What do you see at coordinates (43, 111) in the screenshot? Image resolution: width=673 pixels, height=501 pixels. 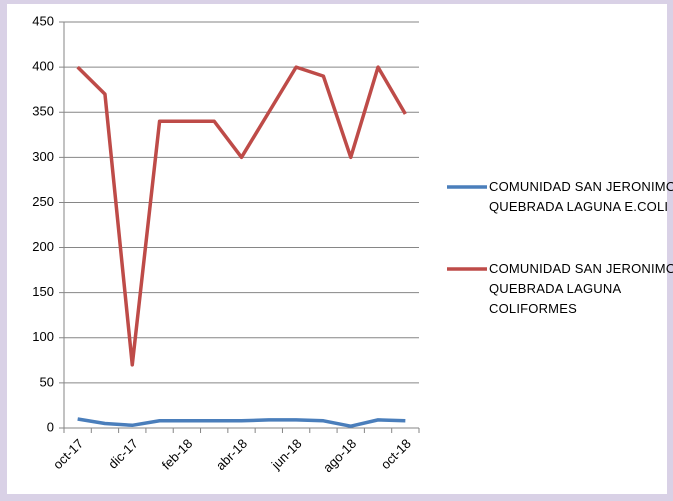 I see `y-tick-label: 350` at bounding box center [43, 111].